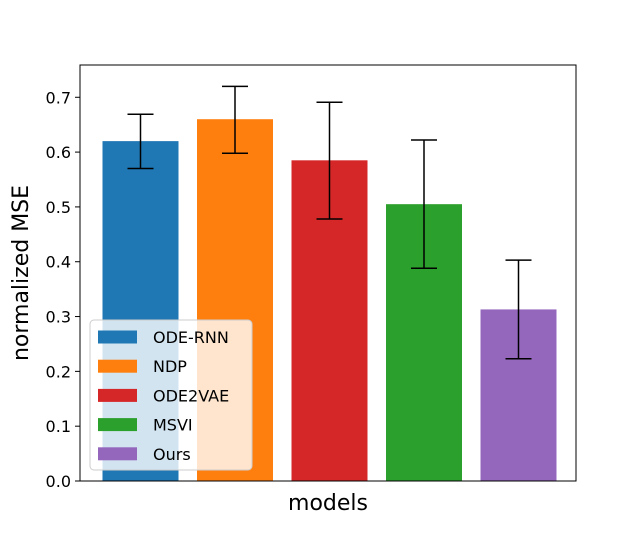  What do you see at coordinates (58, 97) in the screenshot?
I see `y-tick-label: 0.7` at bounding box center [58, 97].